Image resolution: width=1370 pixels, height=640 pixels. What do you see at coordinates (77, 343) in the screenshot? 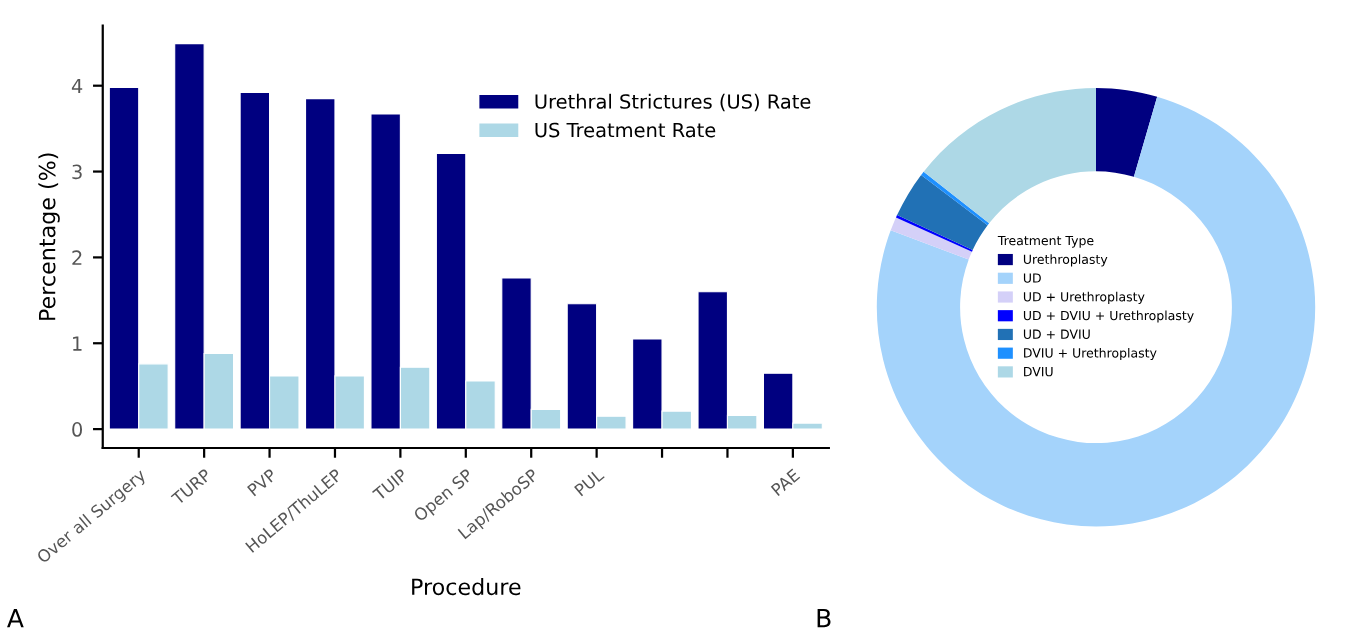
I see `y-tick-label: 1` at bounding box center [77, 343].